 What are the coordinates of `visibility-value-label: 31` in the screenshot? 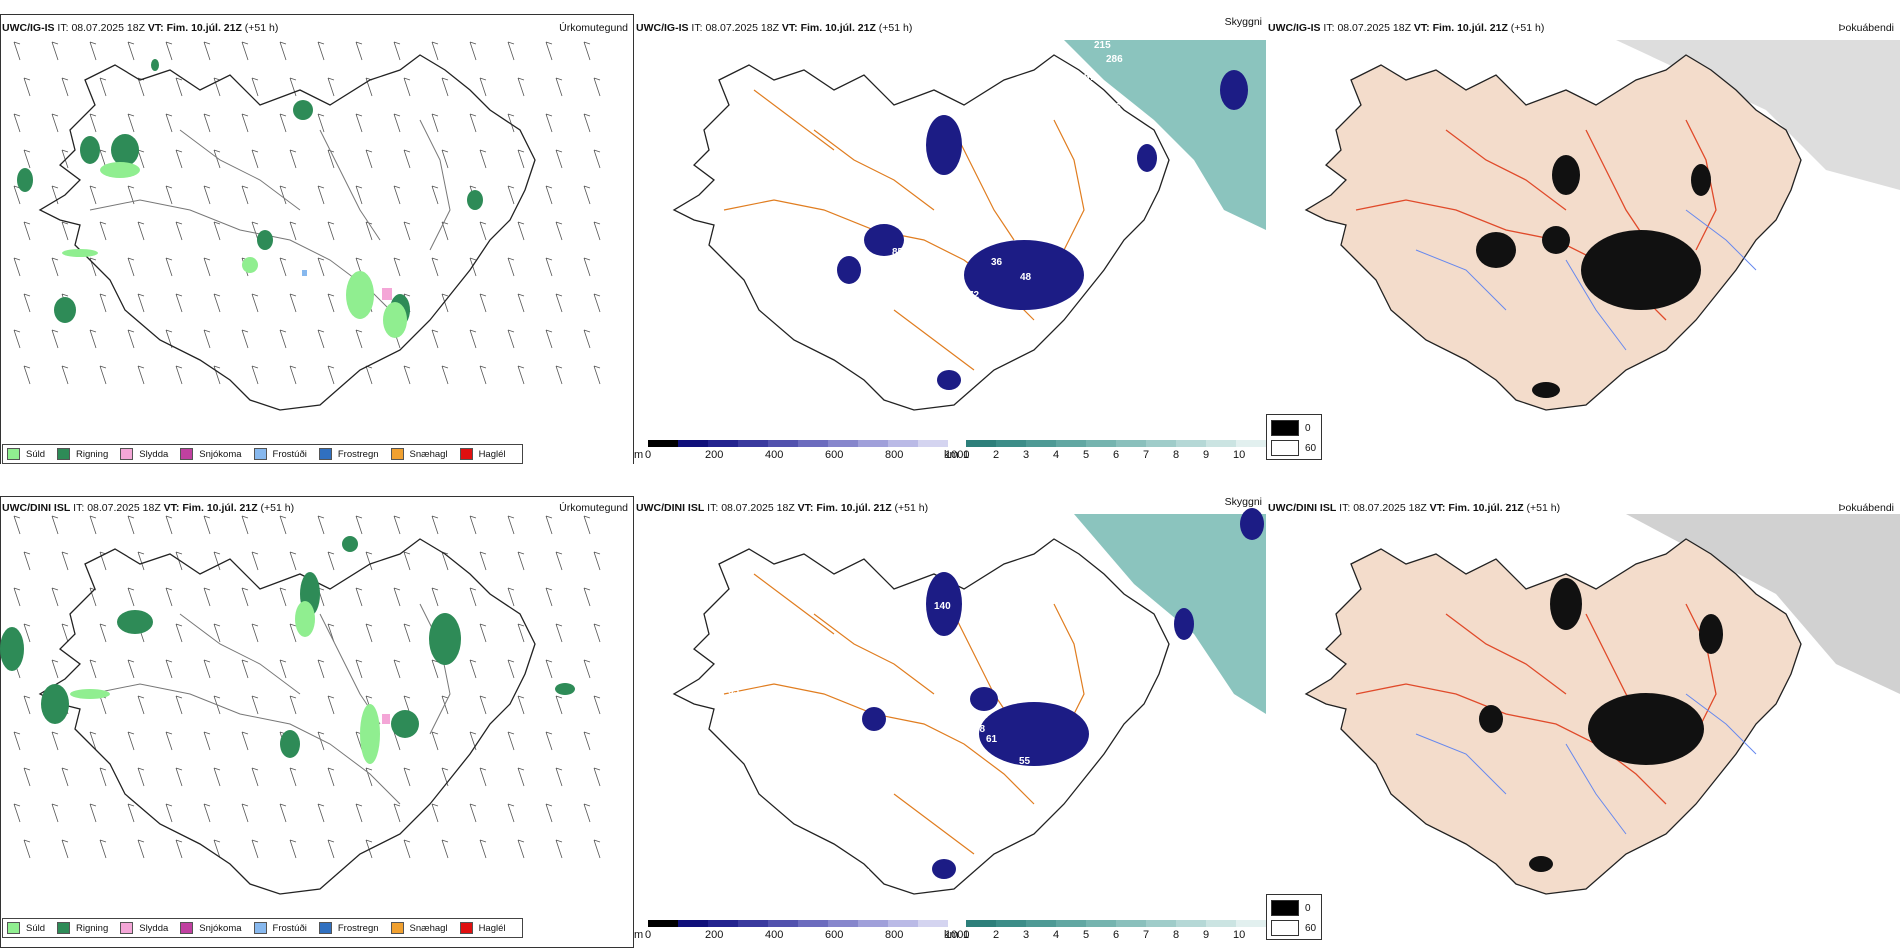 It's located at (1072, 836).